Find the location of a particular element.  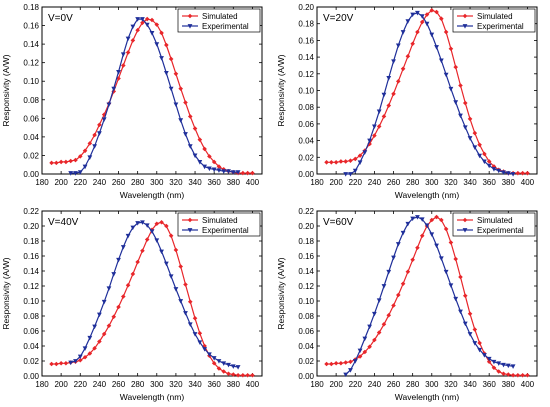

y-tick-label: 0.18 is located at coordinates (306, 241).